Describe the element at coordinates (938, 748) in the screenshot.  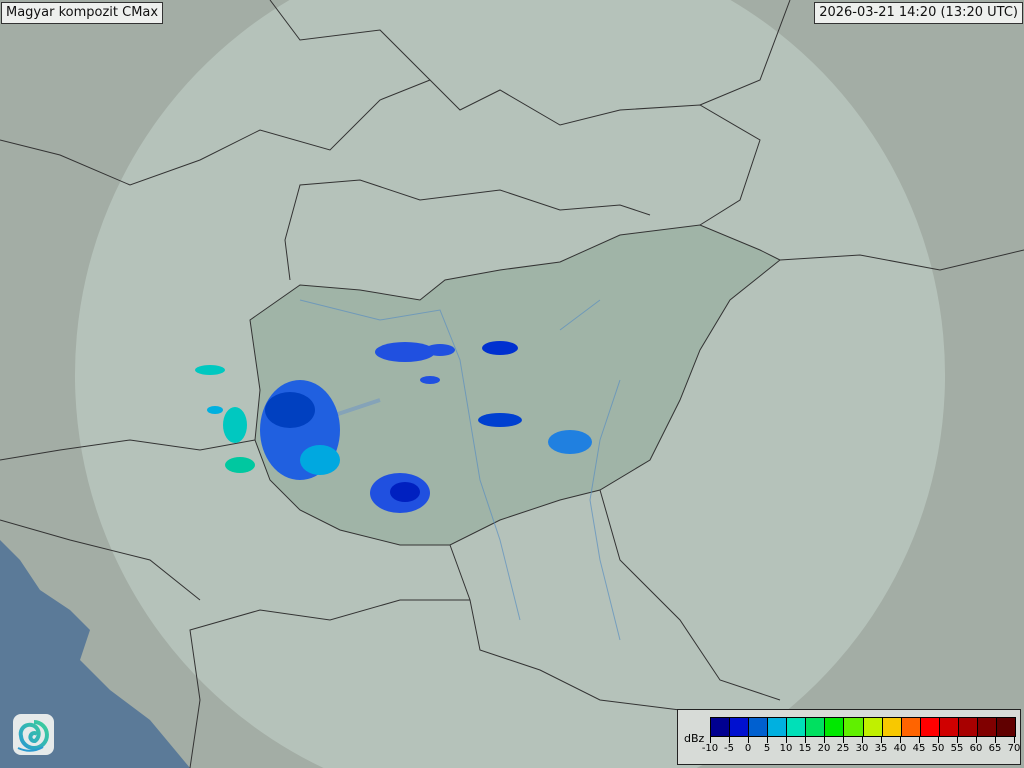
I see `legend-tick-label: 50` at that location.